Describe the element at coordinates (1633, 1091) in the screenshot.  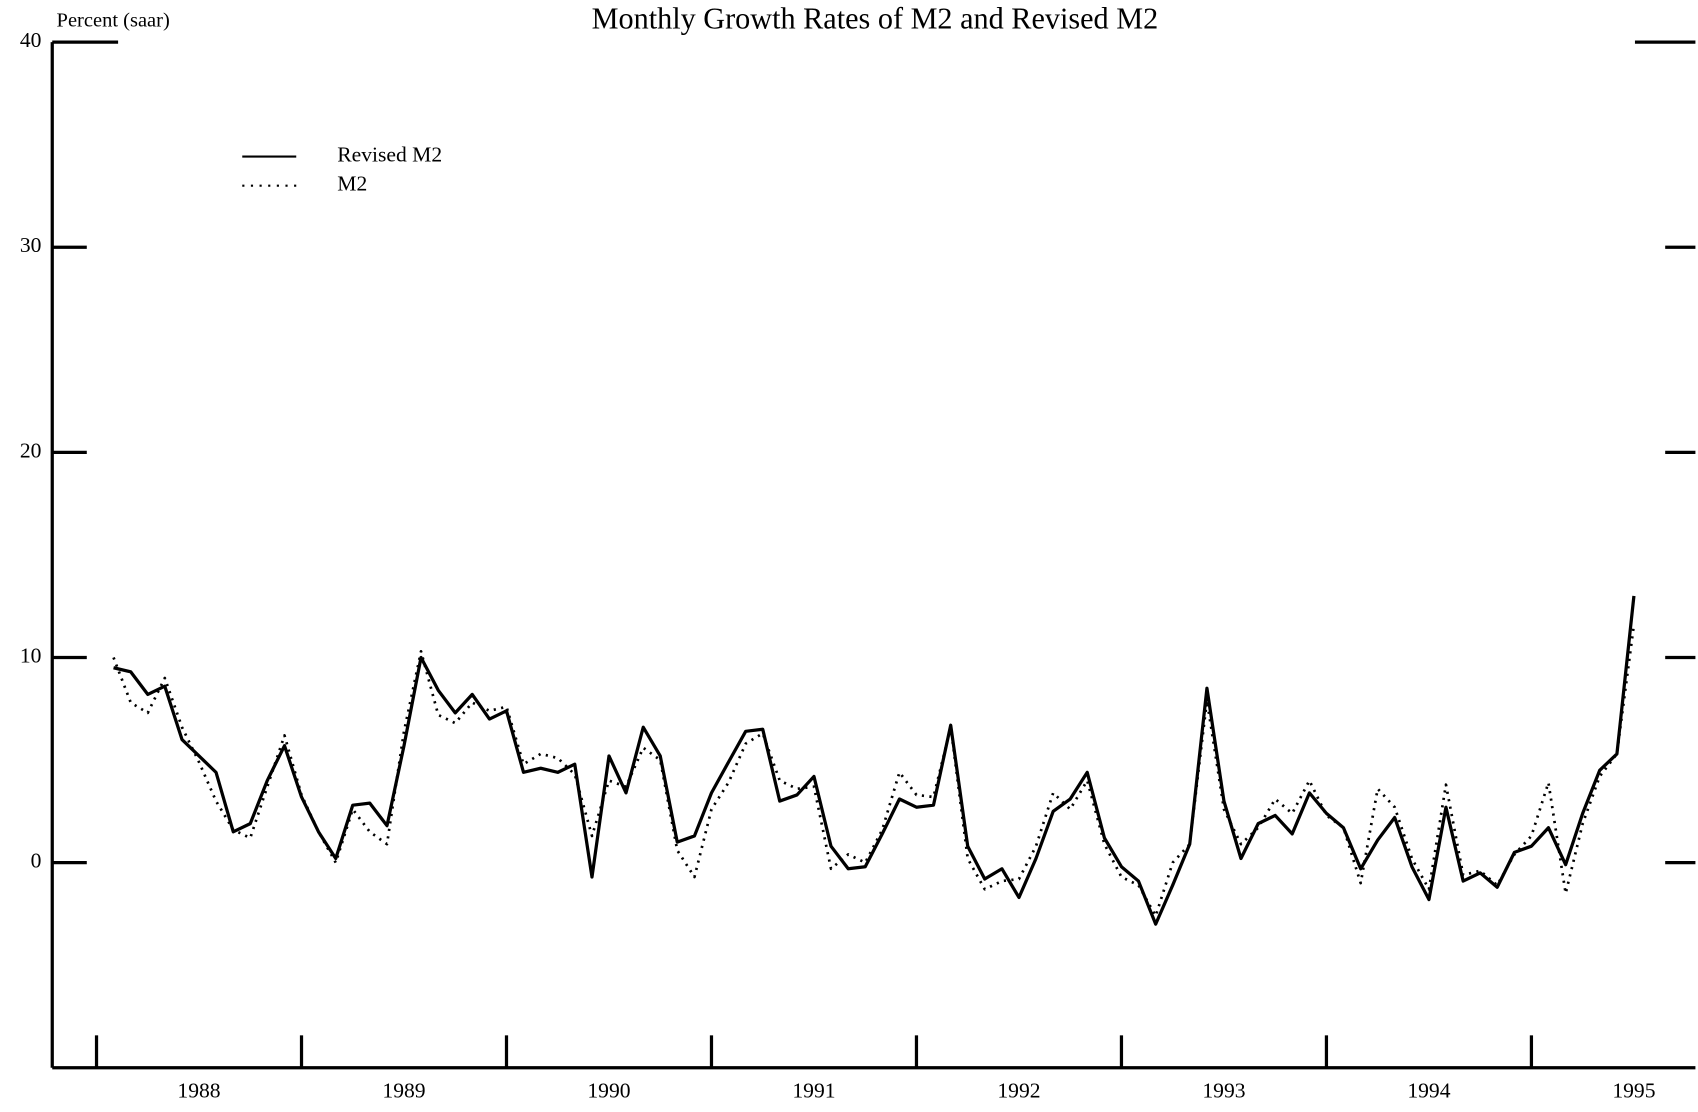
I see `x-tick-label: 1995` at that location.